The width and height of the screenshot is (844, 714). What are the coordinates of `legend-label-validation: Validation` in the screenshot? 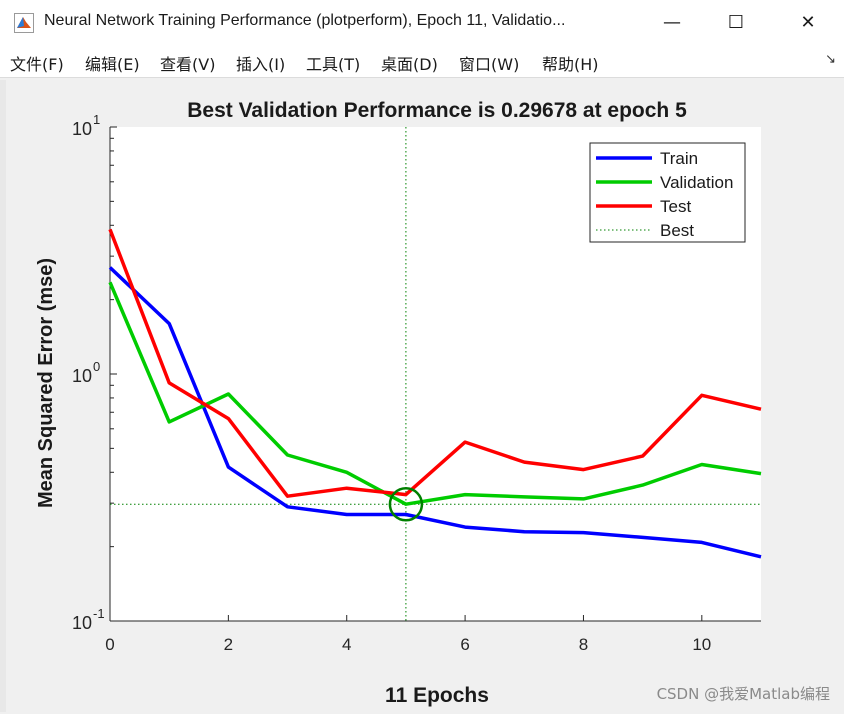 It's located at (696, 182).